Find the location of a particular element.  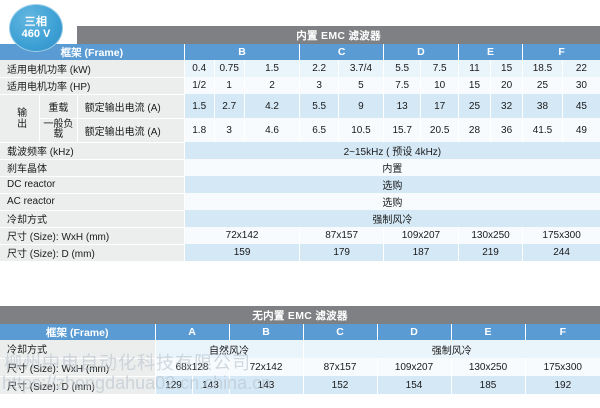

frame2-E: E is located at coordinates (488, 332).